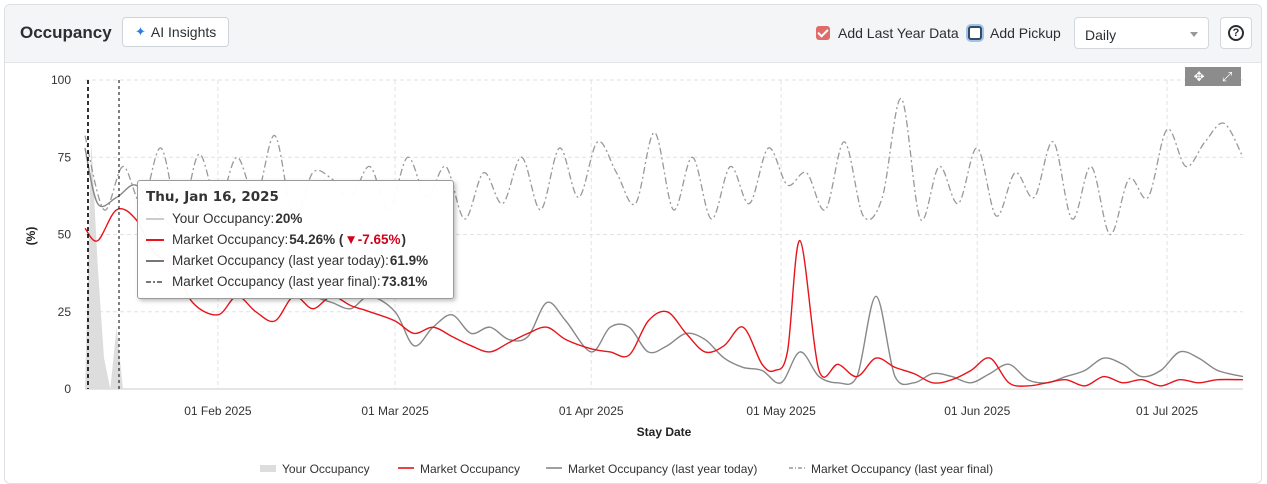 The height and width of the screenshot is (484, 1267). I want to click on legend-label: Market Occupancy (last year today), so click(662, 469).